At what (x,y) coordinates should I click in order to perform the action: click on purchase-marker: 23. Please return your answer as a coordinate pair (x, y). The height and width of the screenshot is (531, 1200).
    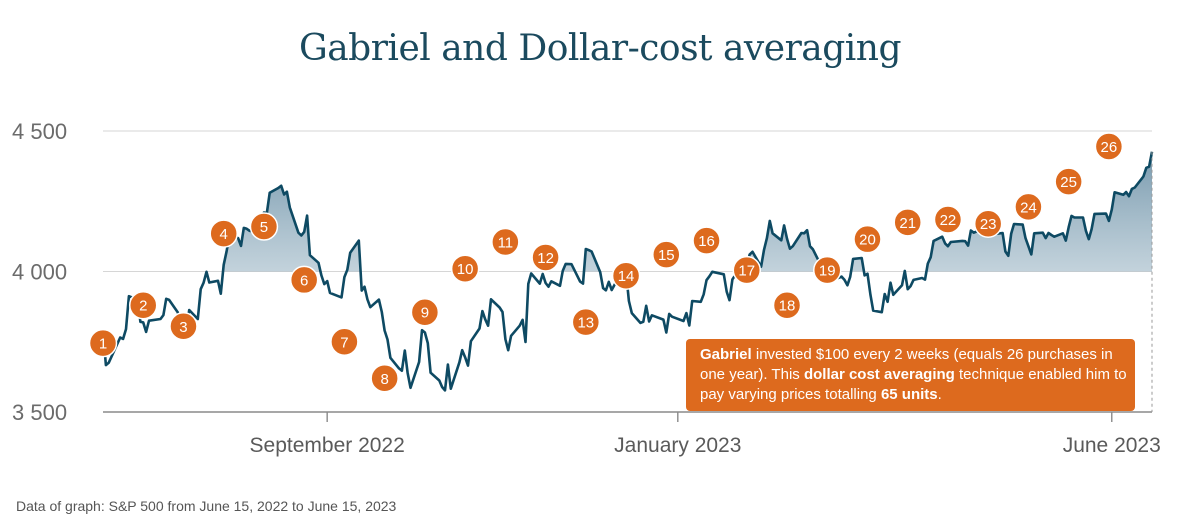
    Looking at the image, I should click on (988, 223).